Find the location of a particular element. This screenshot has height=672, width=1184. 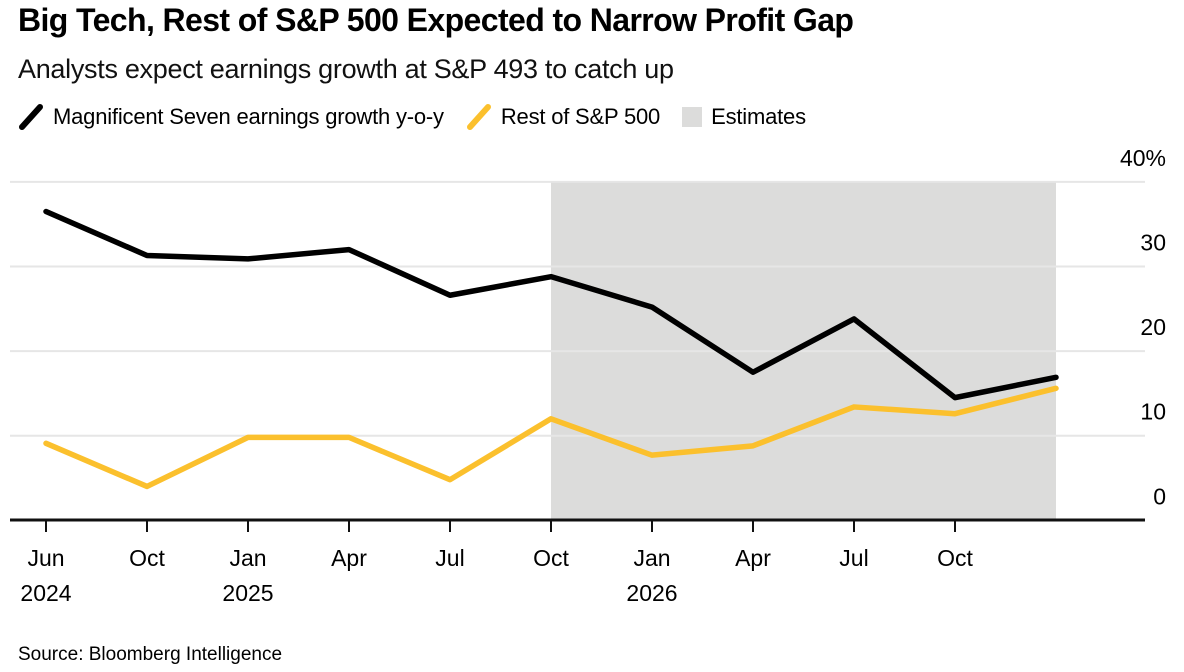

x-year-label: 2026 is located at coordinates (651, 593).